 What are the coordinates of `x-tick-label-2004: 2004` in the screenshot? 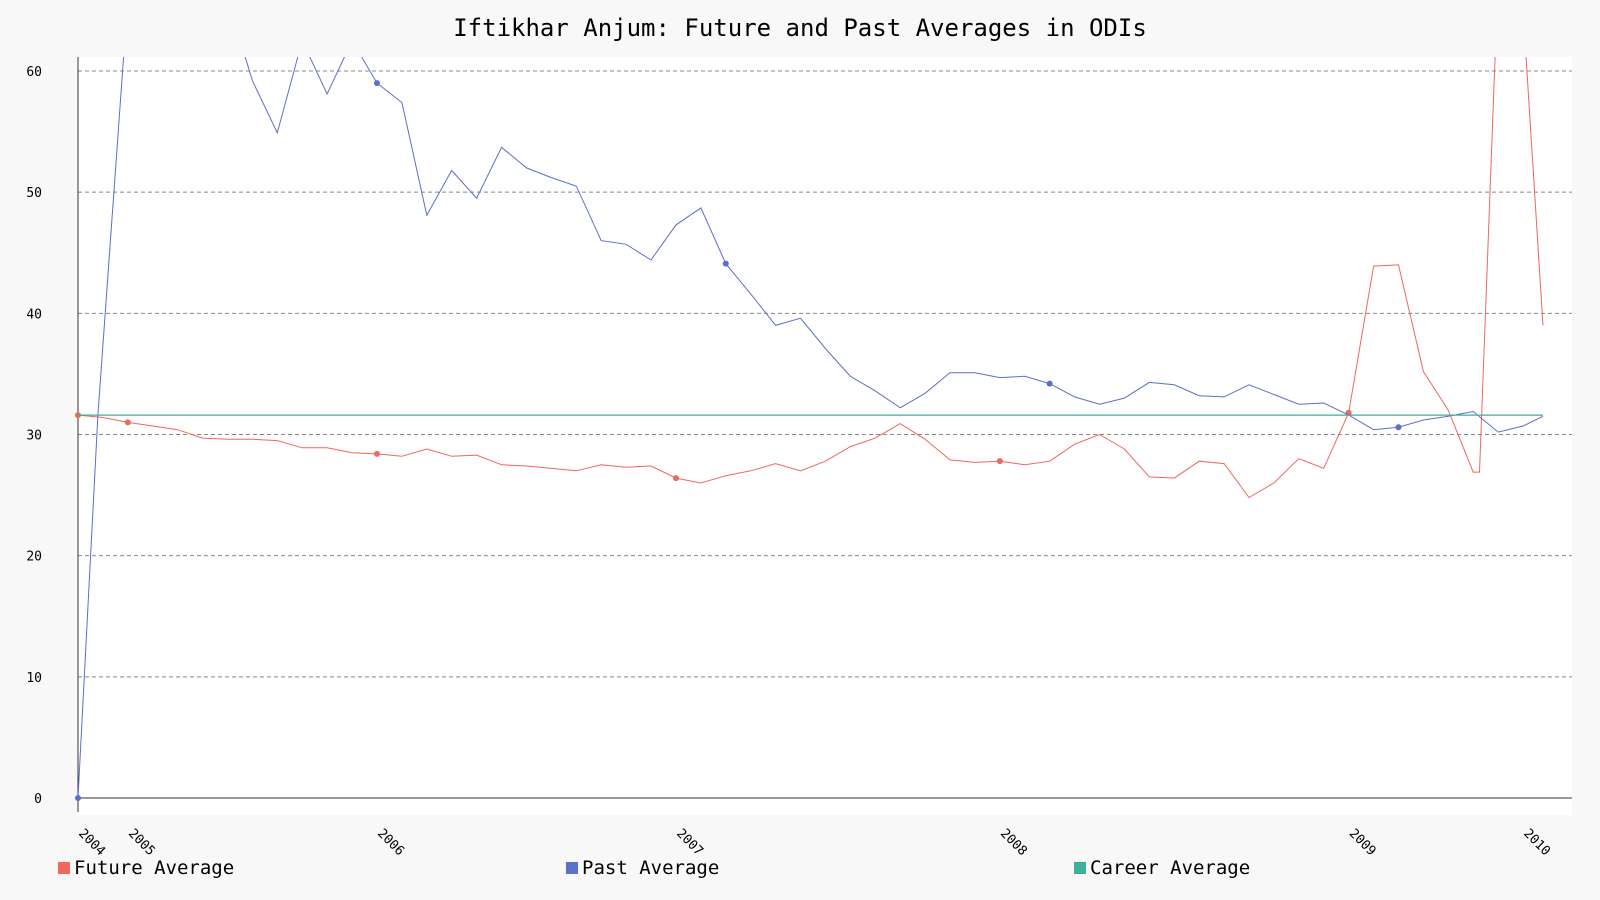 It's located at (91, 842).